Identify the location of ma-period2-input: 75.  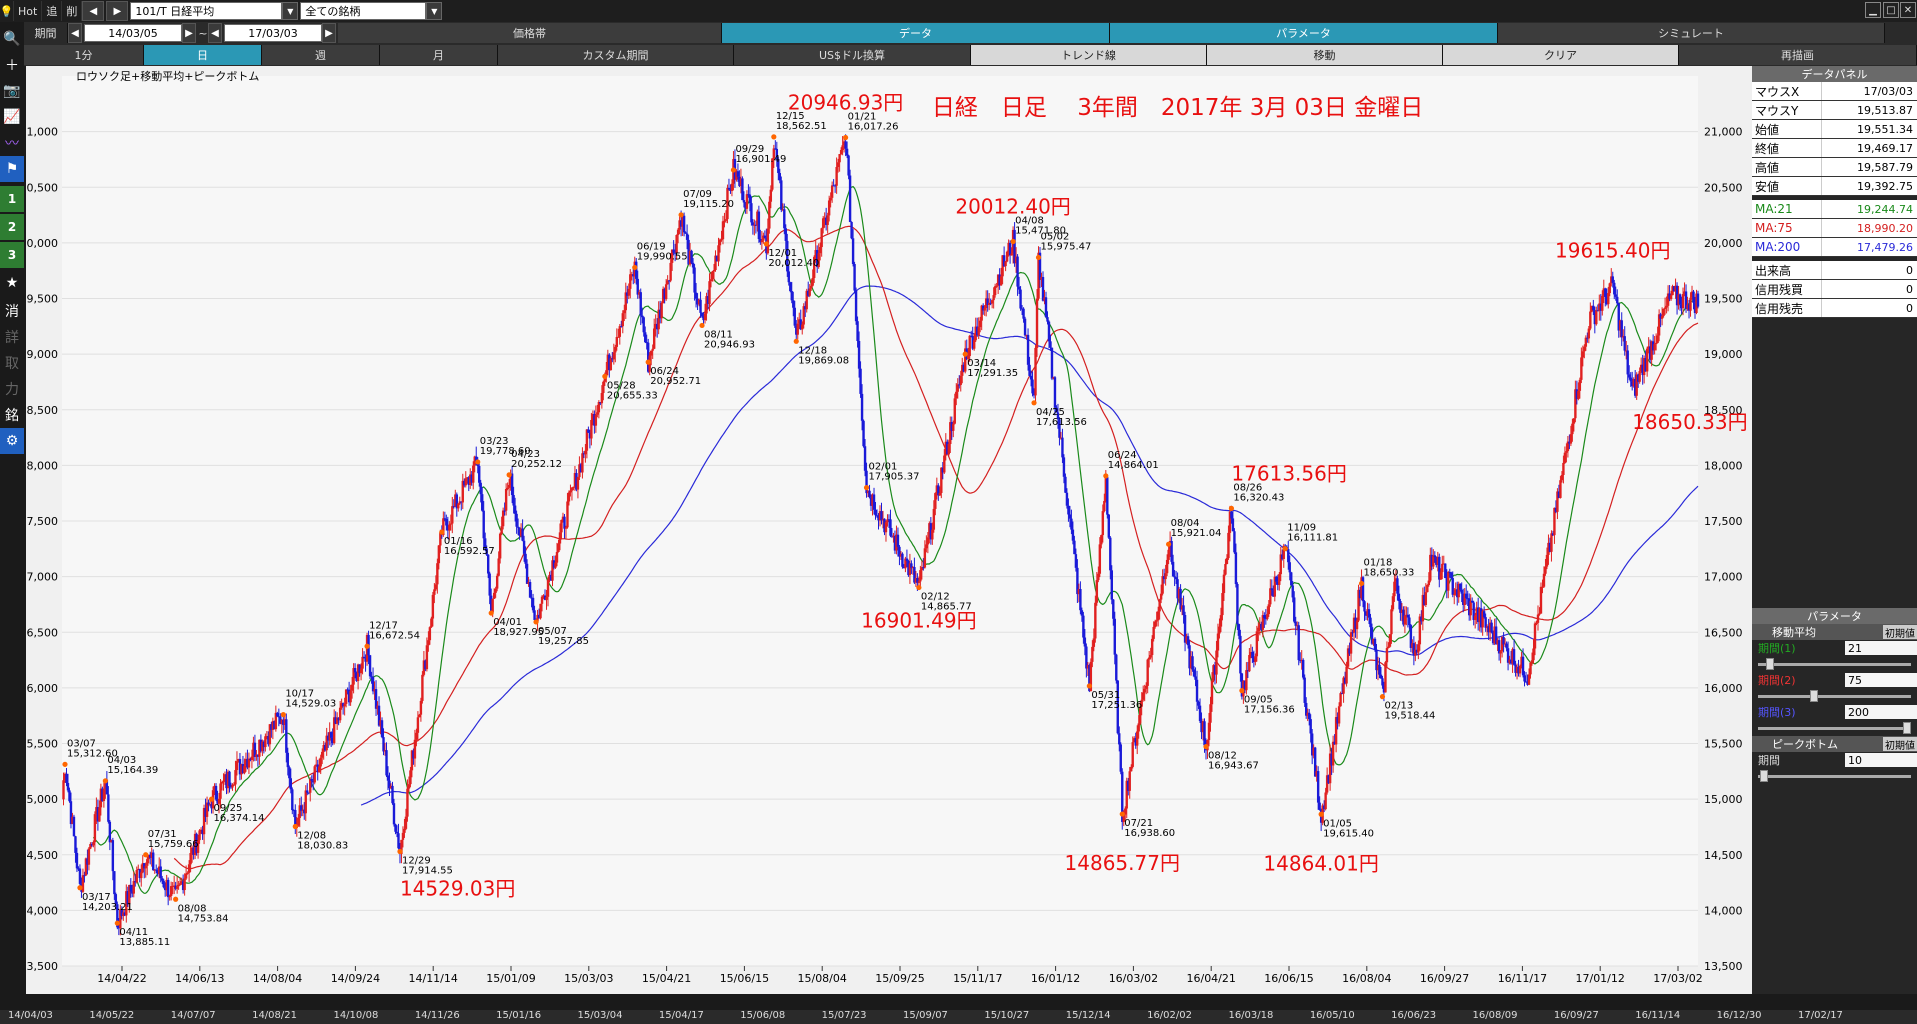
(1881, 680).